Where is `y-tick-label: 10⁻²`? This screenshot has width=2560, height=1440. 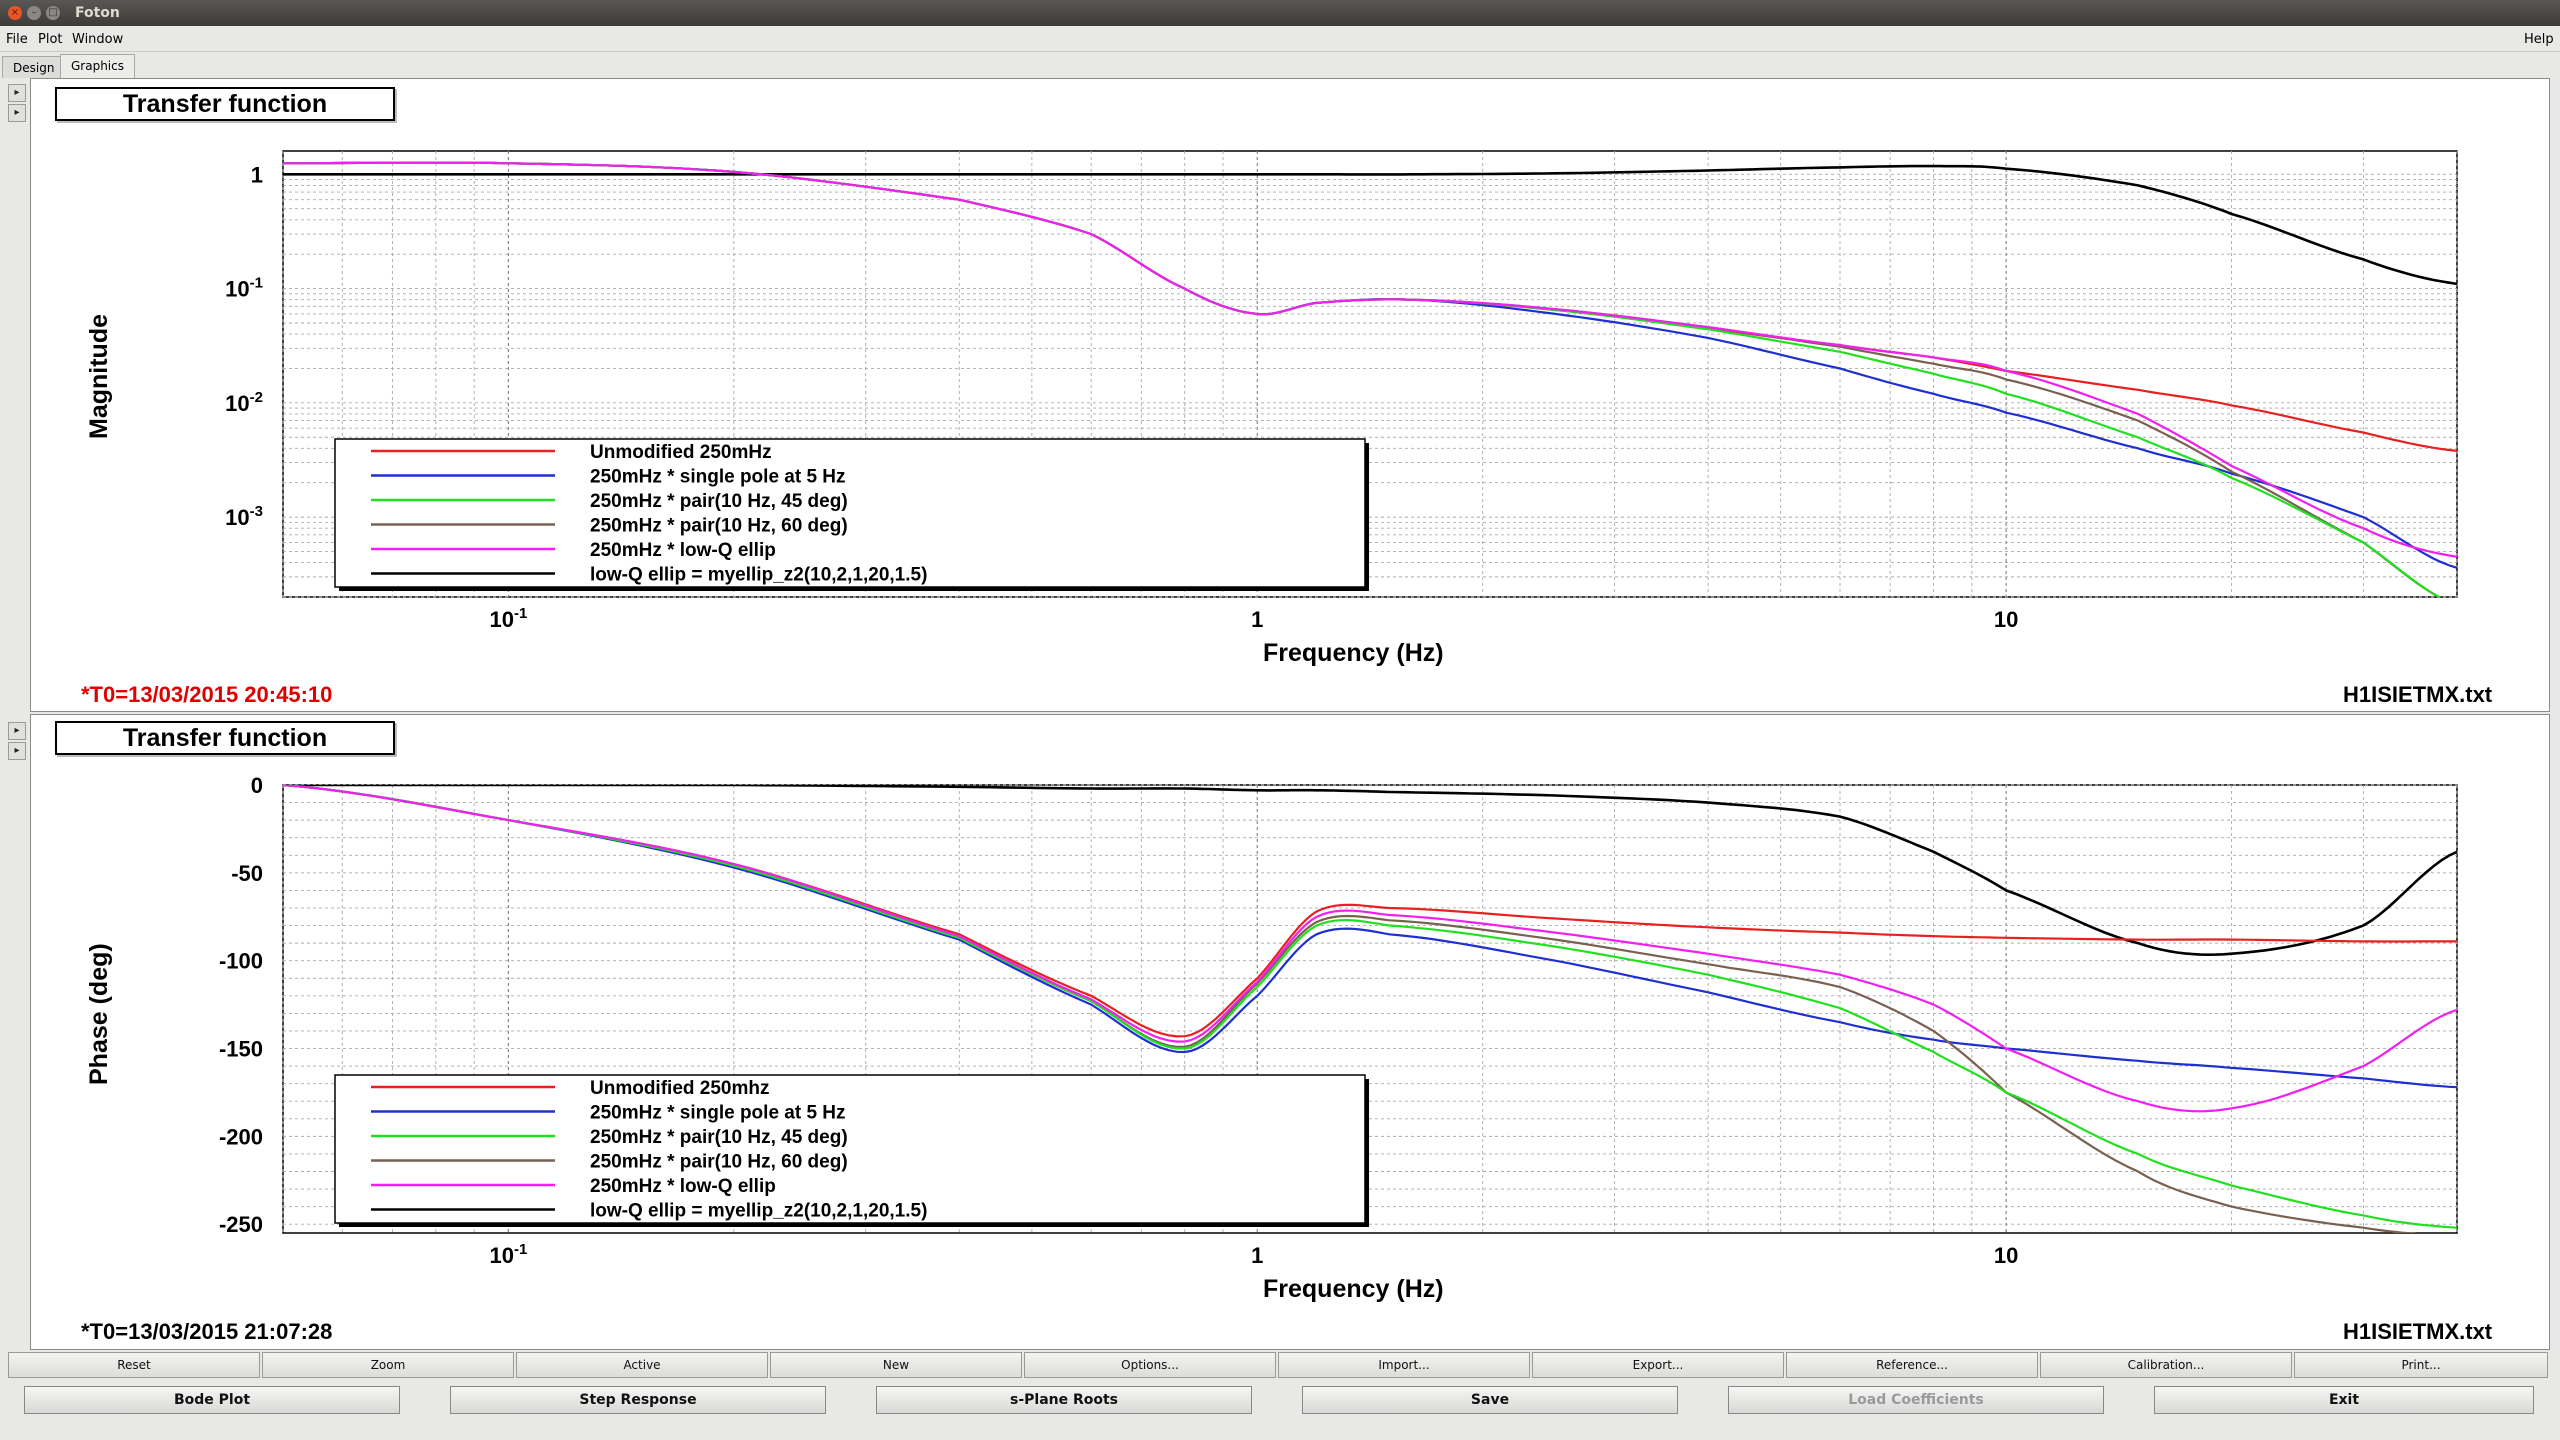
y-tick-label: 10⁻² is located at coordinates (244, 402).